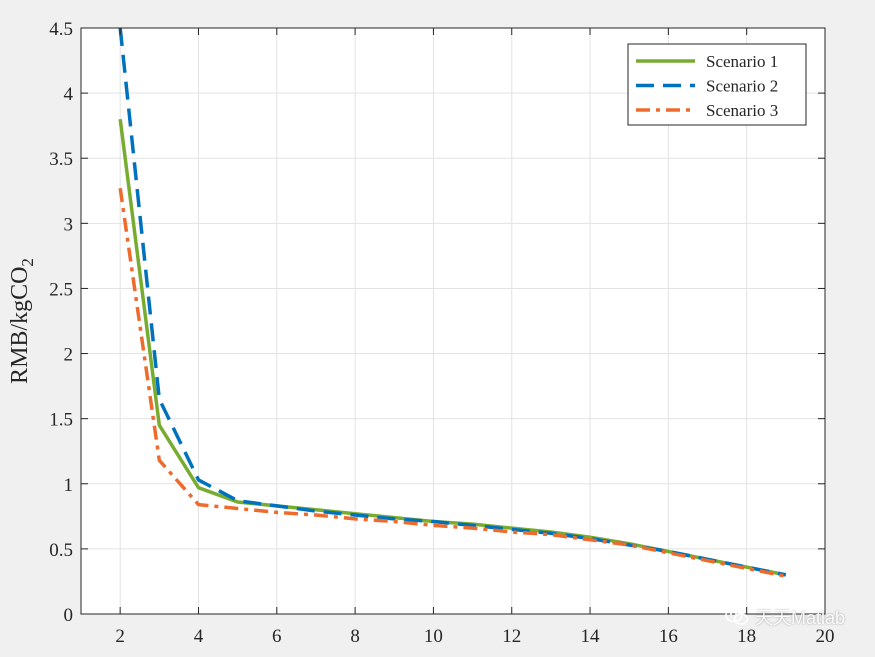  Describe the element at coordinates (433, 636) in the screenshot. I see `x-tick-label: 10` at that location.